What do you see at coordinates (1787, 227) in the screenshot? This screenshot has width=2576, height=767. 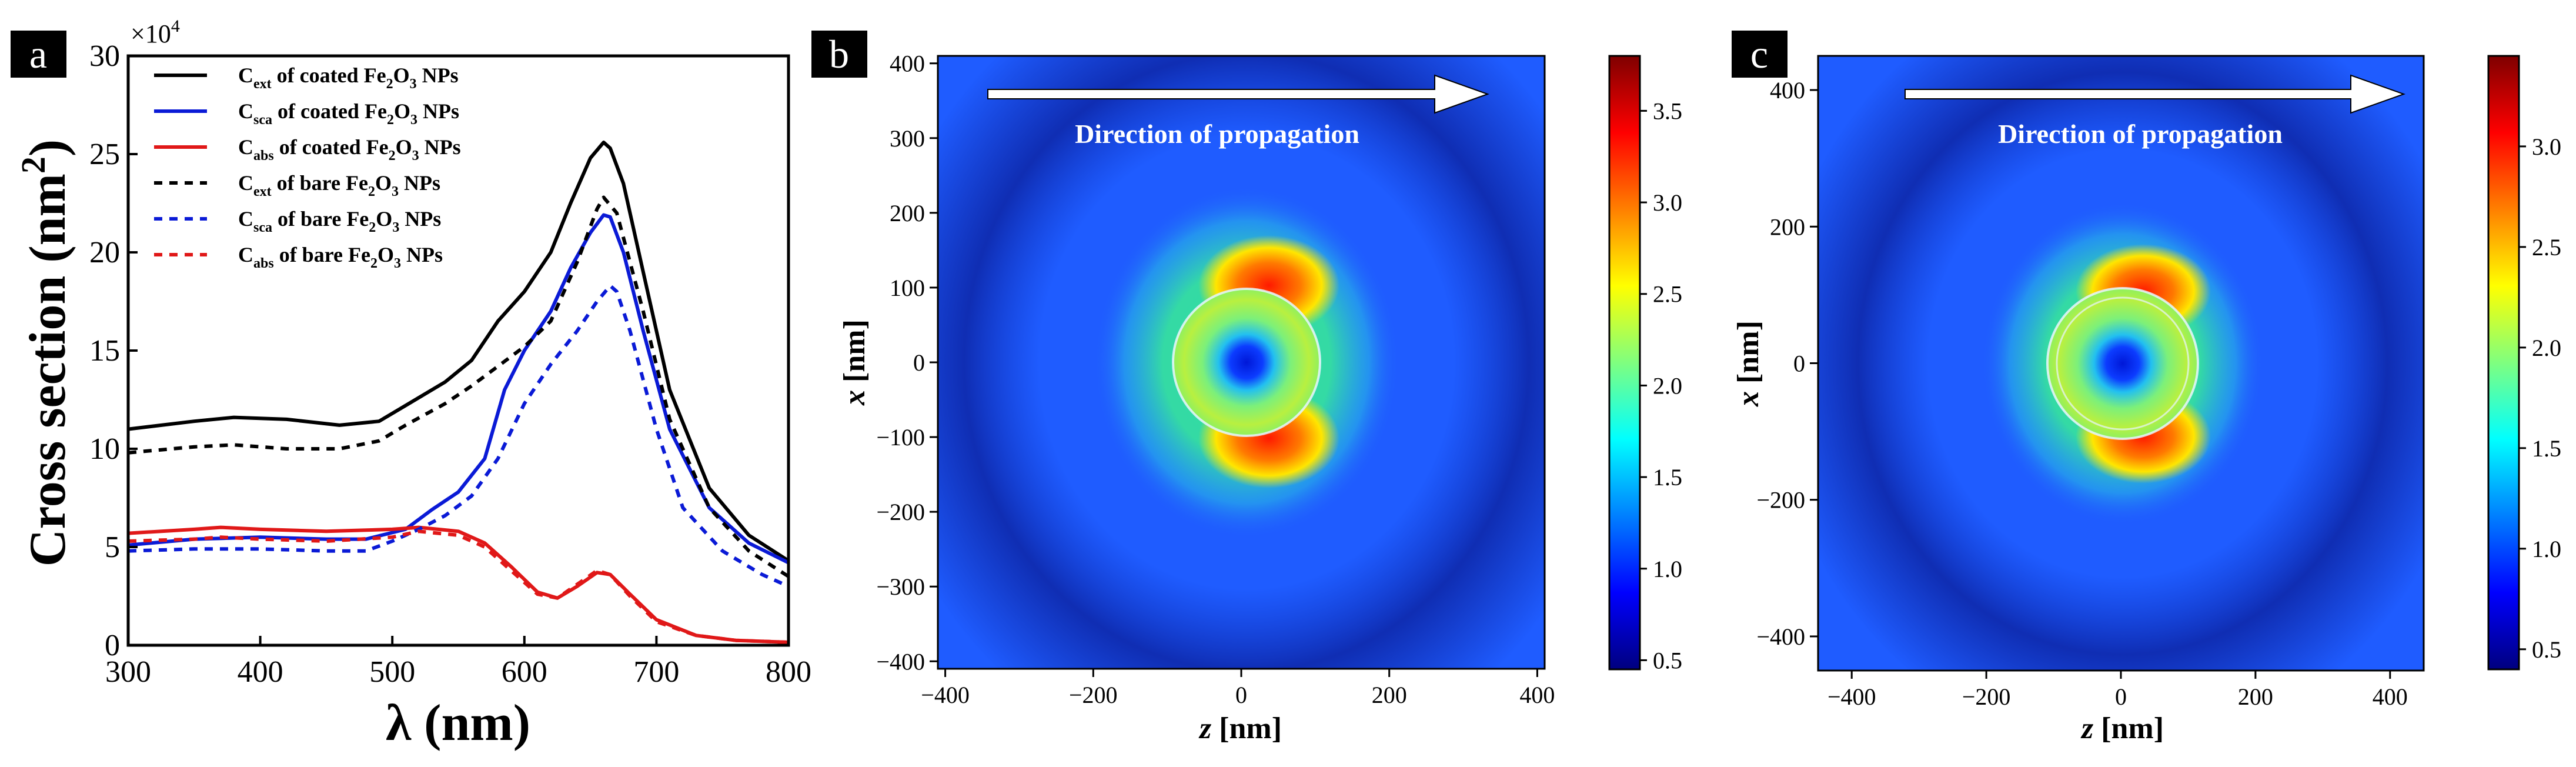 I see `c-y-tick-label-3: 200` at bounding box center [1787, 227].